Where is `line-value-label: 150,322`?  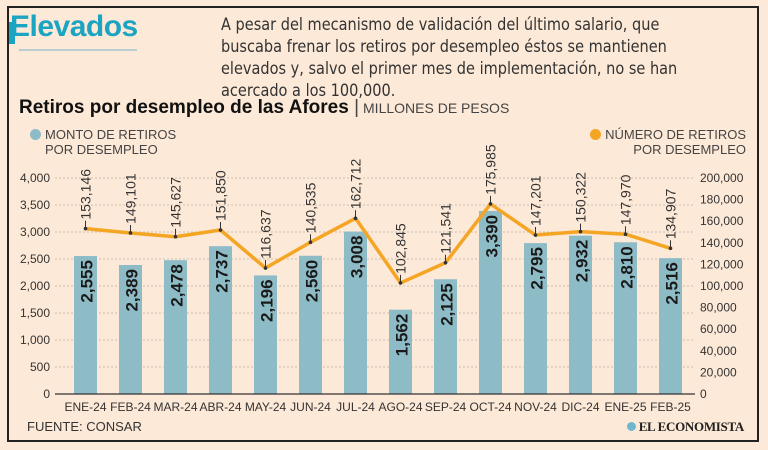
line-value-label: 150,322 is located at coordinates (581, 197).